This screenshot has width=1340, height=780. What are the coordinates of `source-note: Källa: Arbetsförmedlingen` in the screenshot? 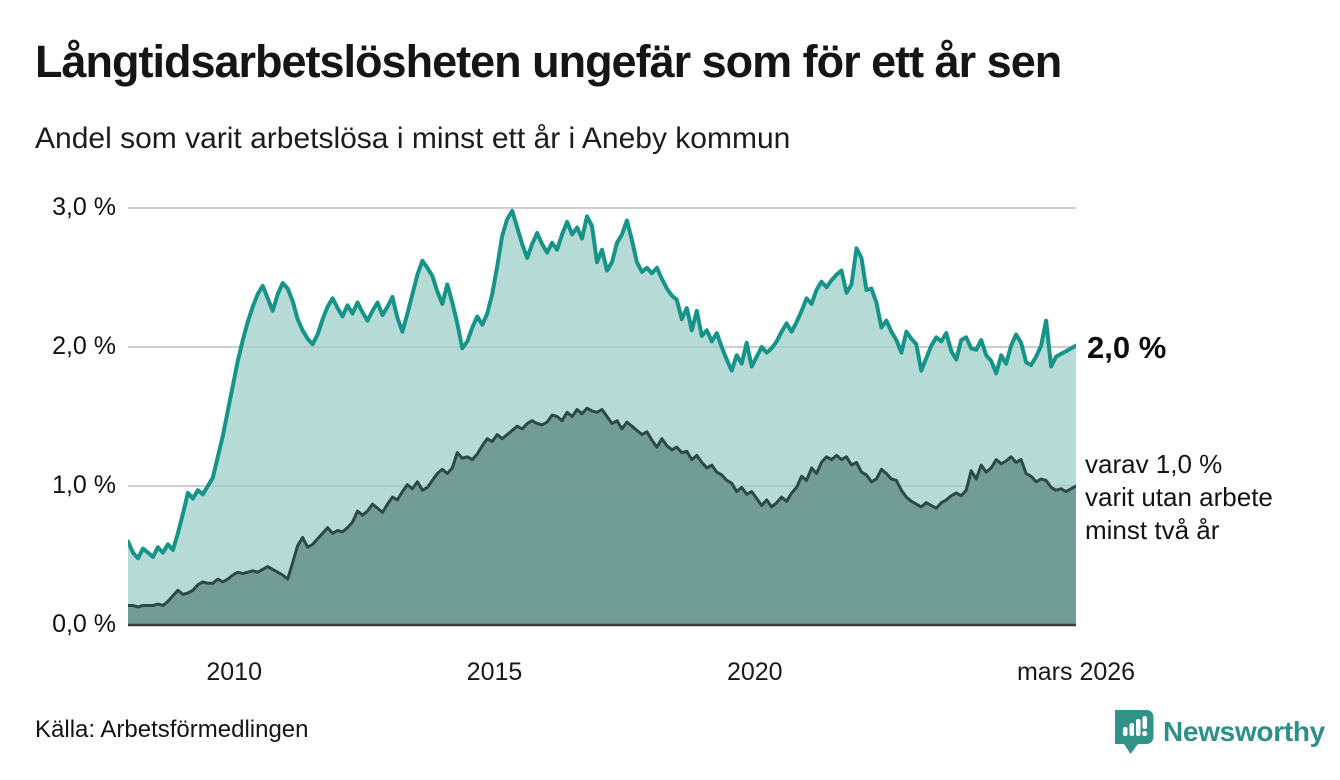 It's located at (172, 729).